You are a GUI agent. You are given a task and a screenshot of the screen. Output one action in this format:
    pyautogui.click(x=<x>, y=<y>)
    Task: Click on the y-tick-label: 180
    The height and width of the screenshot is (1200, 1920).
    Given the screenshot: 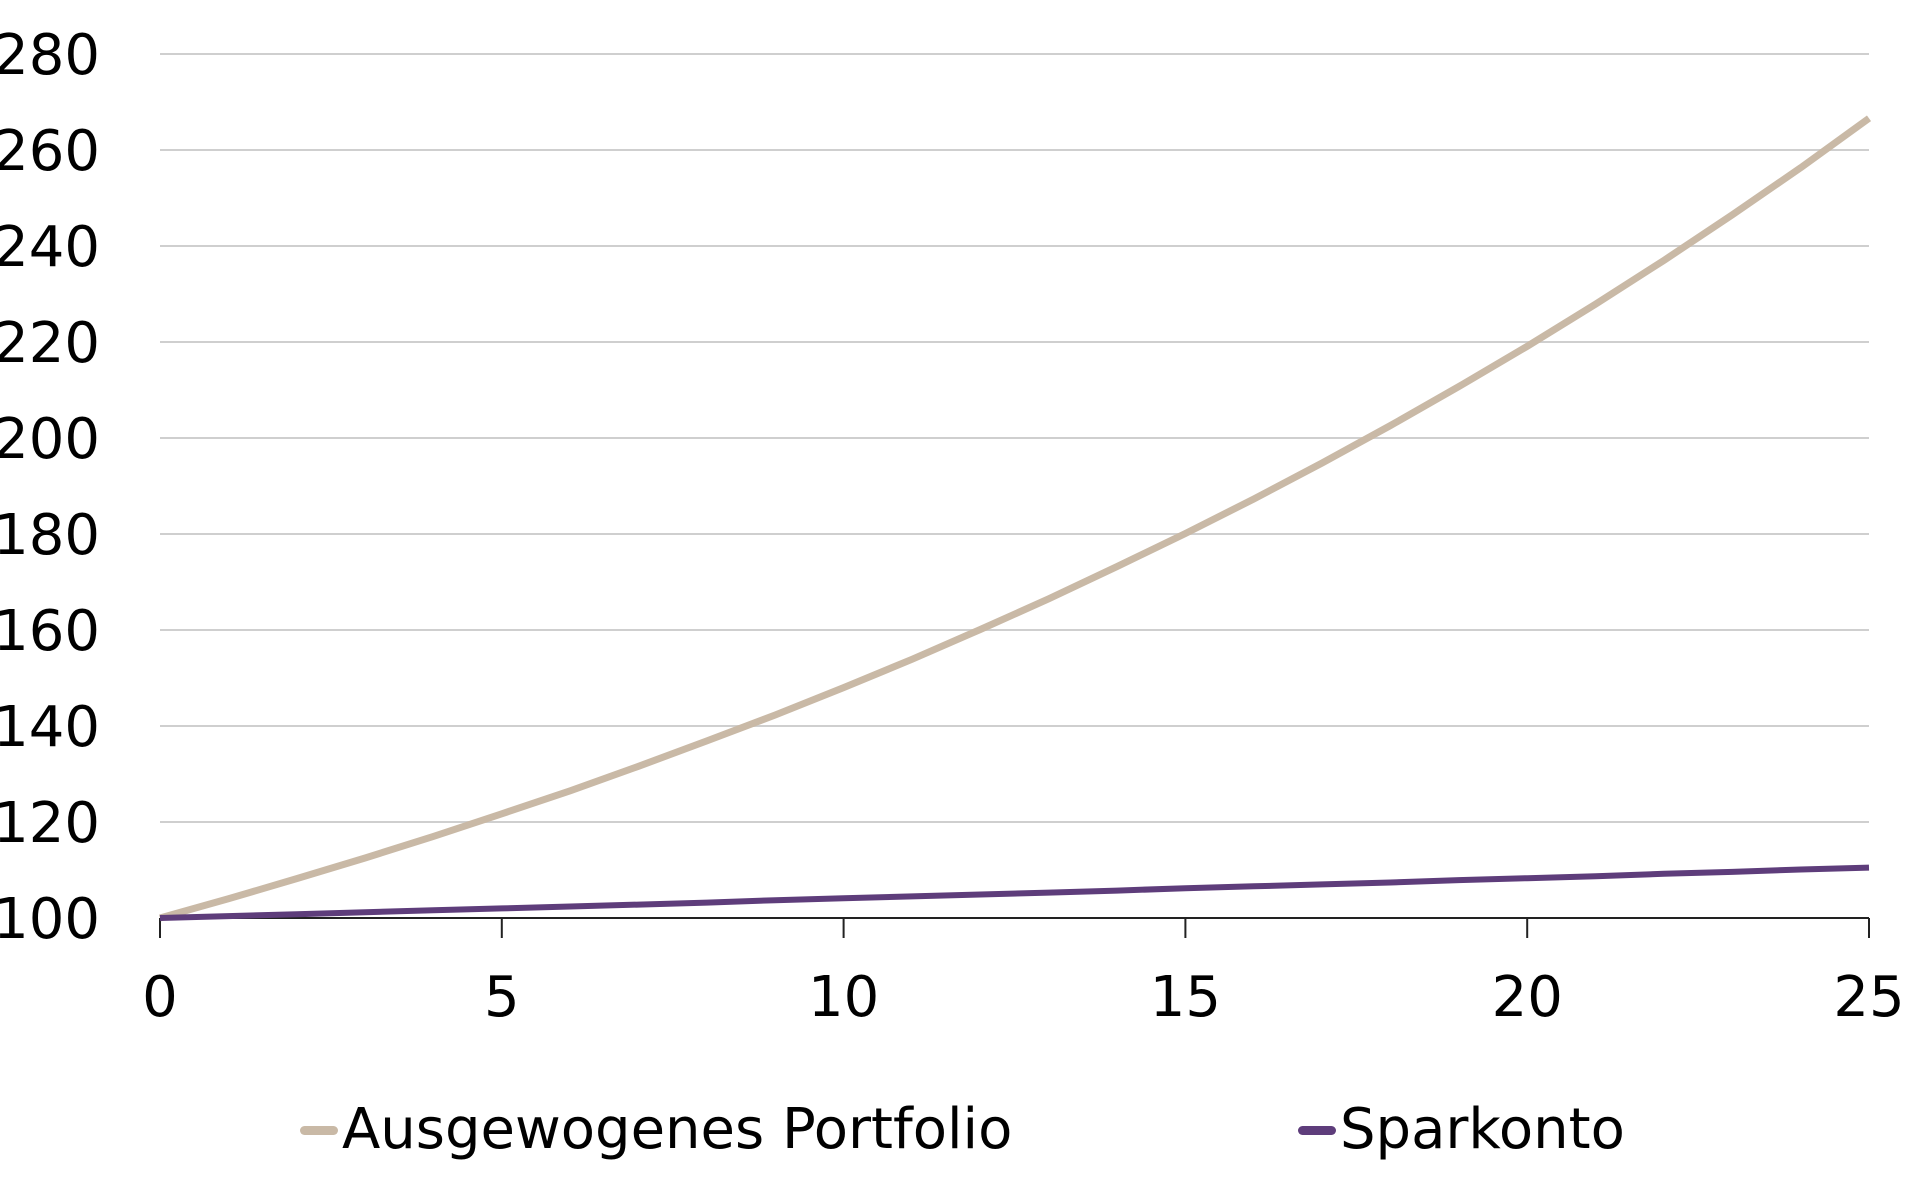 What is the action you would take?
    pyautogui.click(x=50, y=535)
    